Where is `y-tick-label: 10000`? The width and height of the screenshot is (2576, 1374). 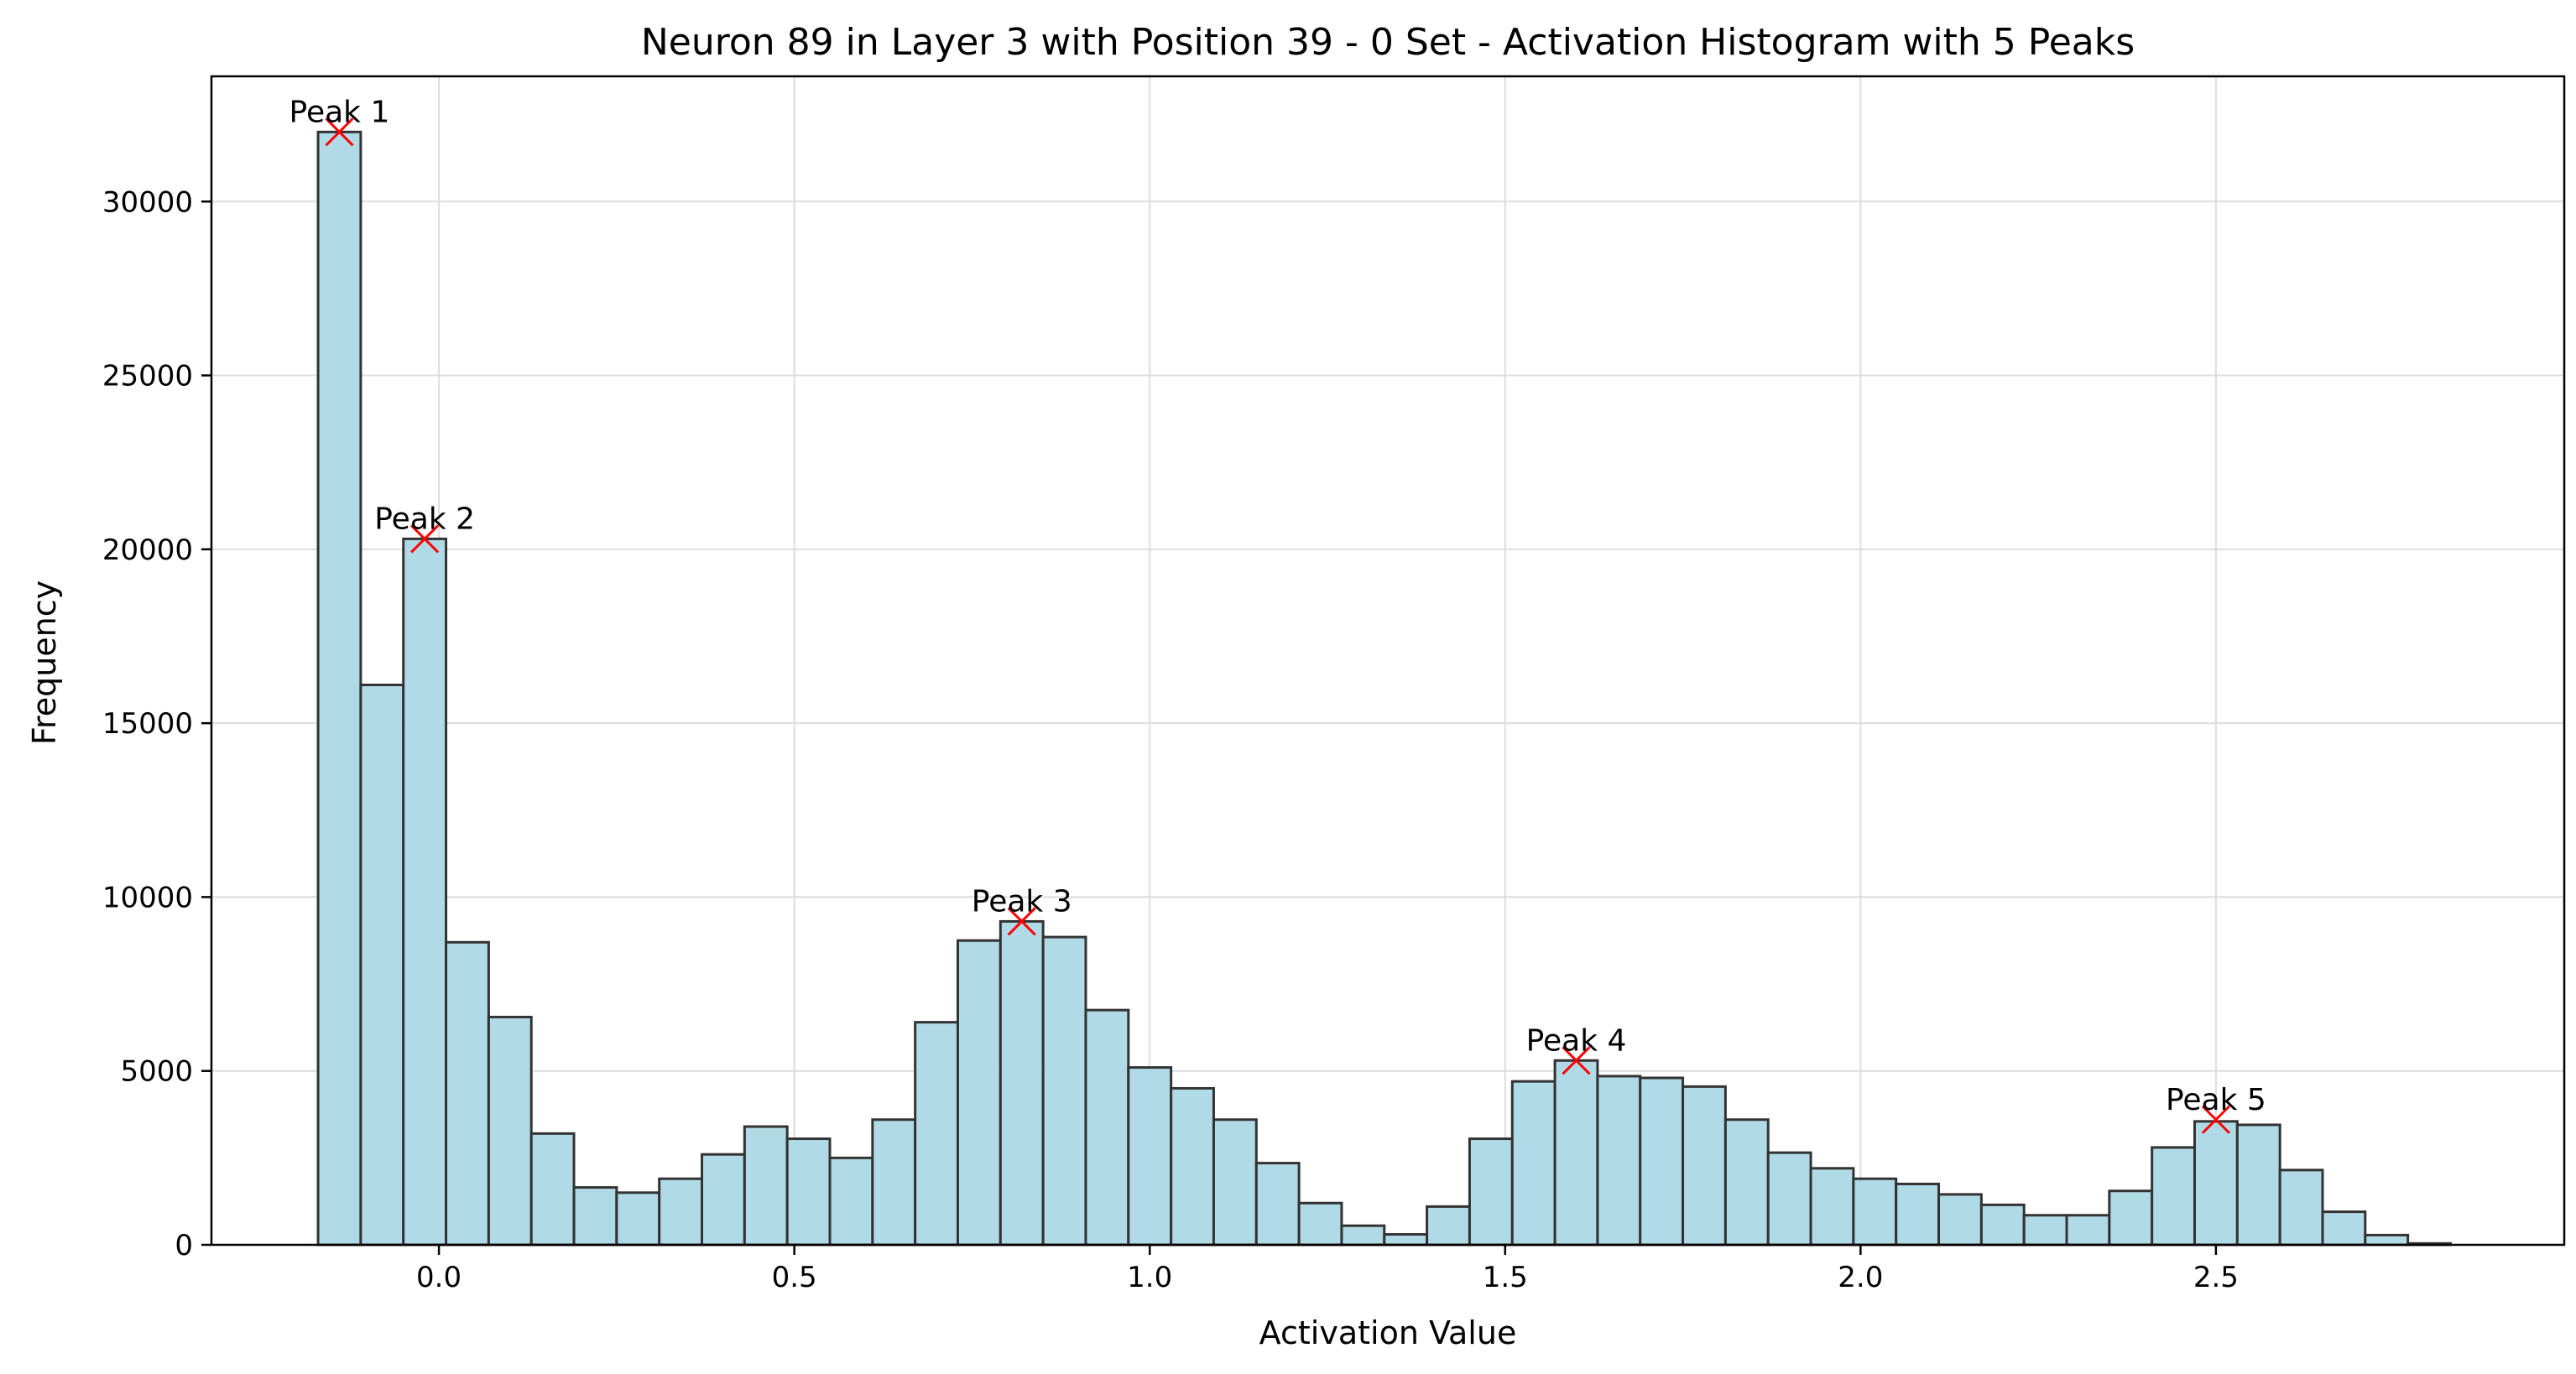
y-tick-label: 10000 is located at coordinates (147, 897).